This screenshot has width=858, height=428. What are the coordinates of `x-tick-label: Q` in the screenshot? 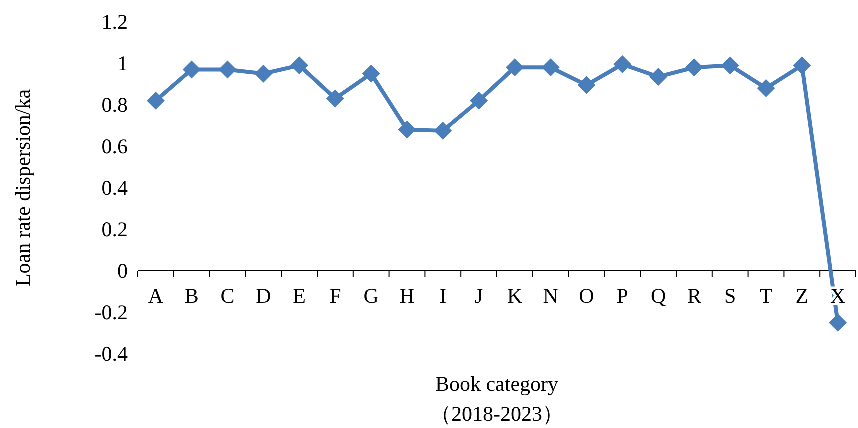 It's located at (658, 296).